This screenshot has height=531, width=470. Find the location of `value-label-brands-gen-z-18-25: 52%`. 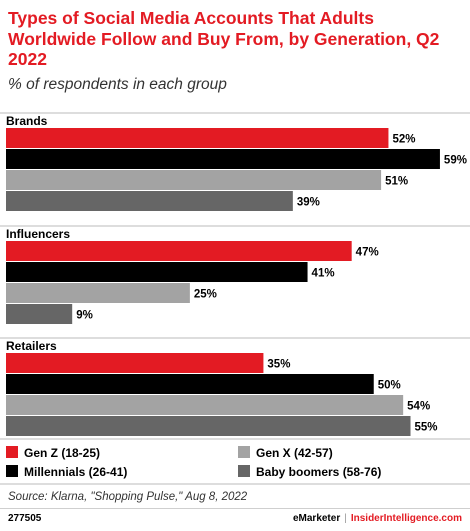

value-label-brands-gen-z-18-25: 52% is located at coordinates (403, 140).